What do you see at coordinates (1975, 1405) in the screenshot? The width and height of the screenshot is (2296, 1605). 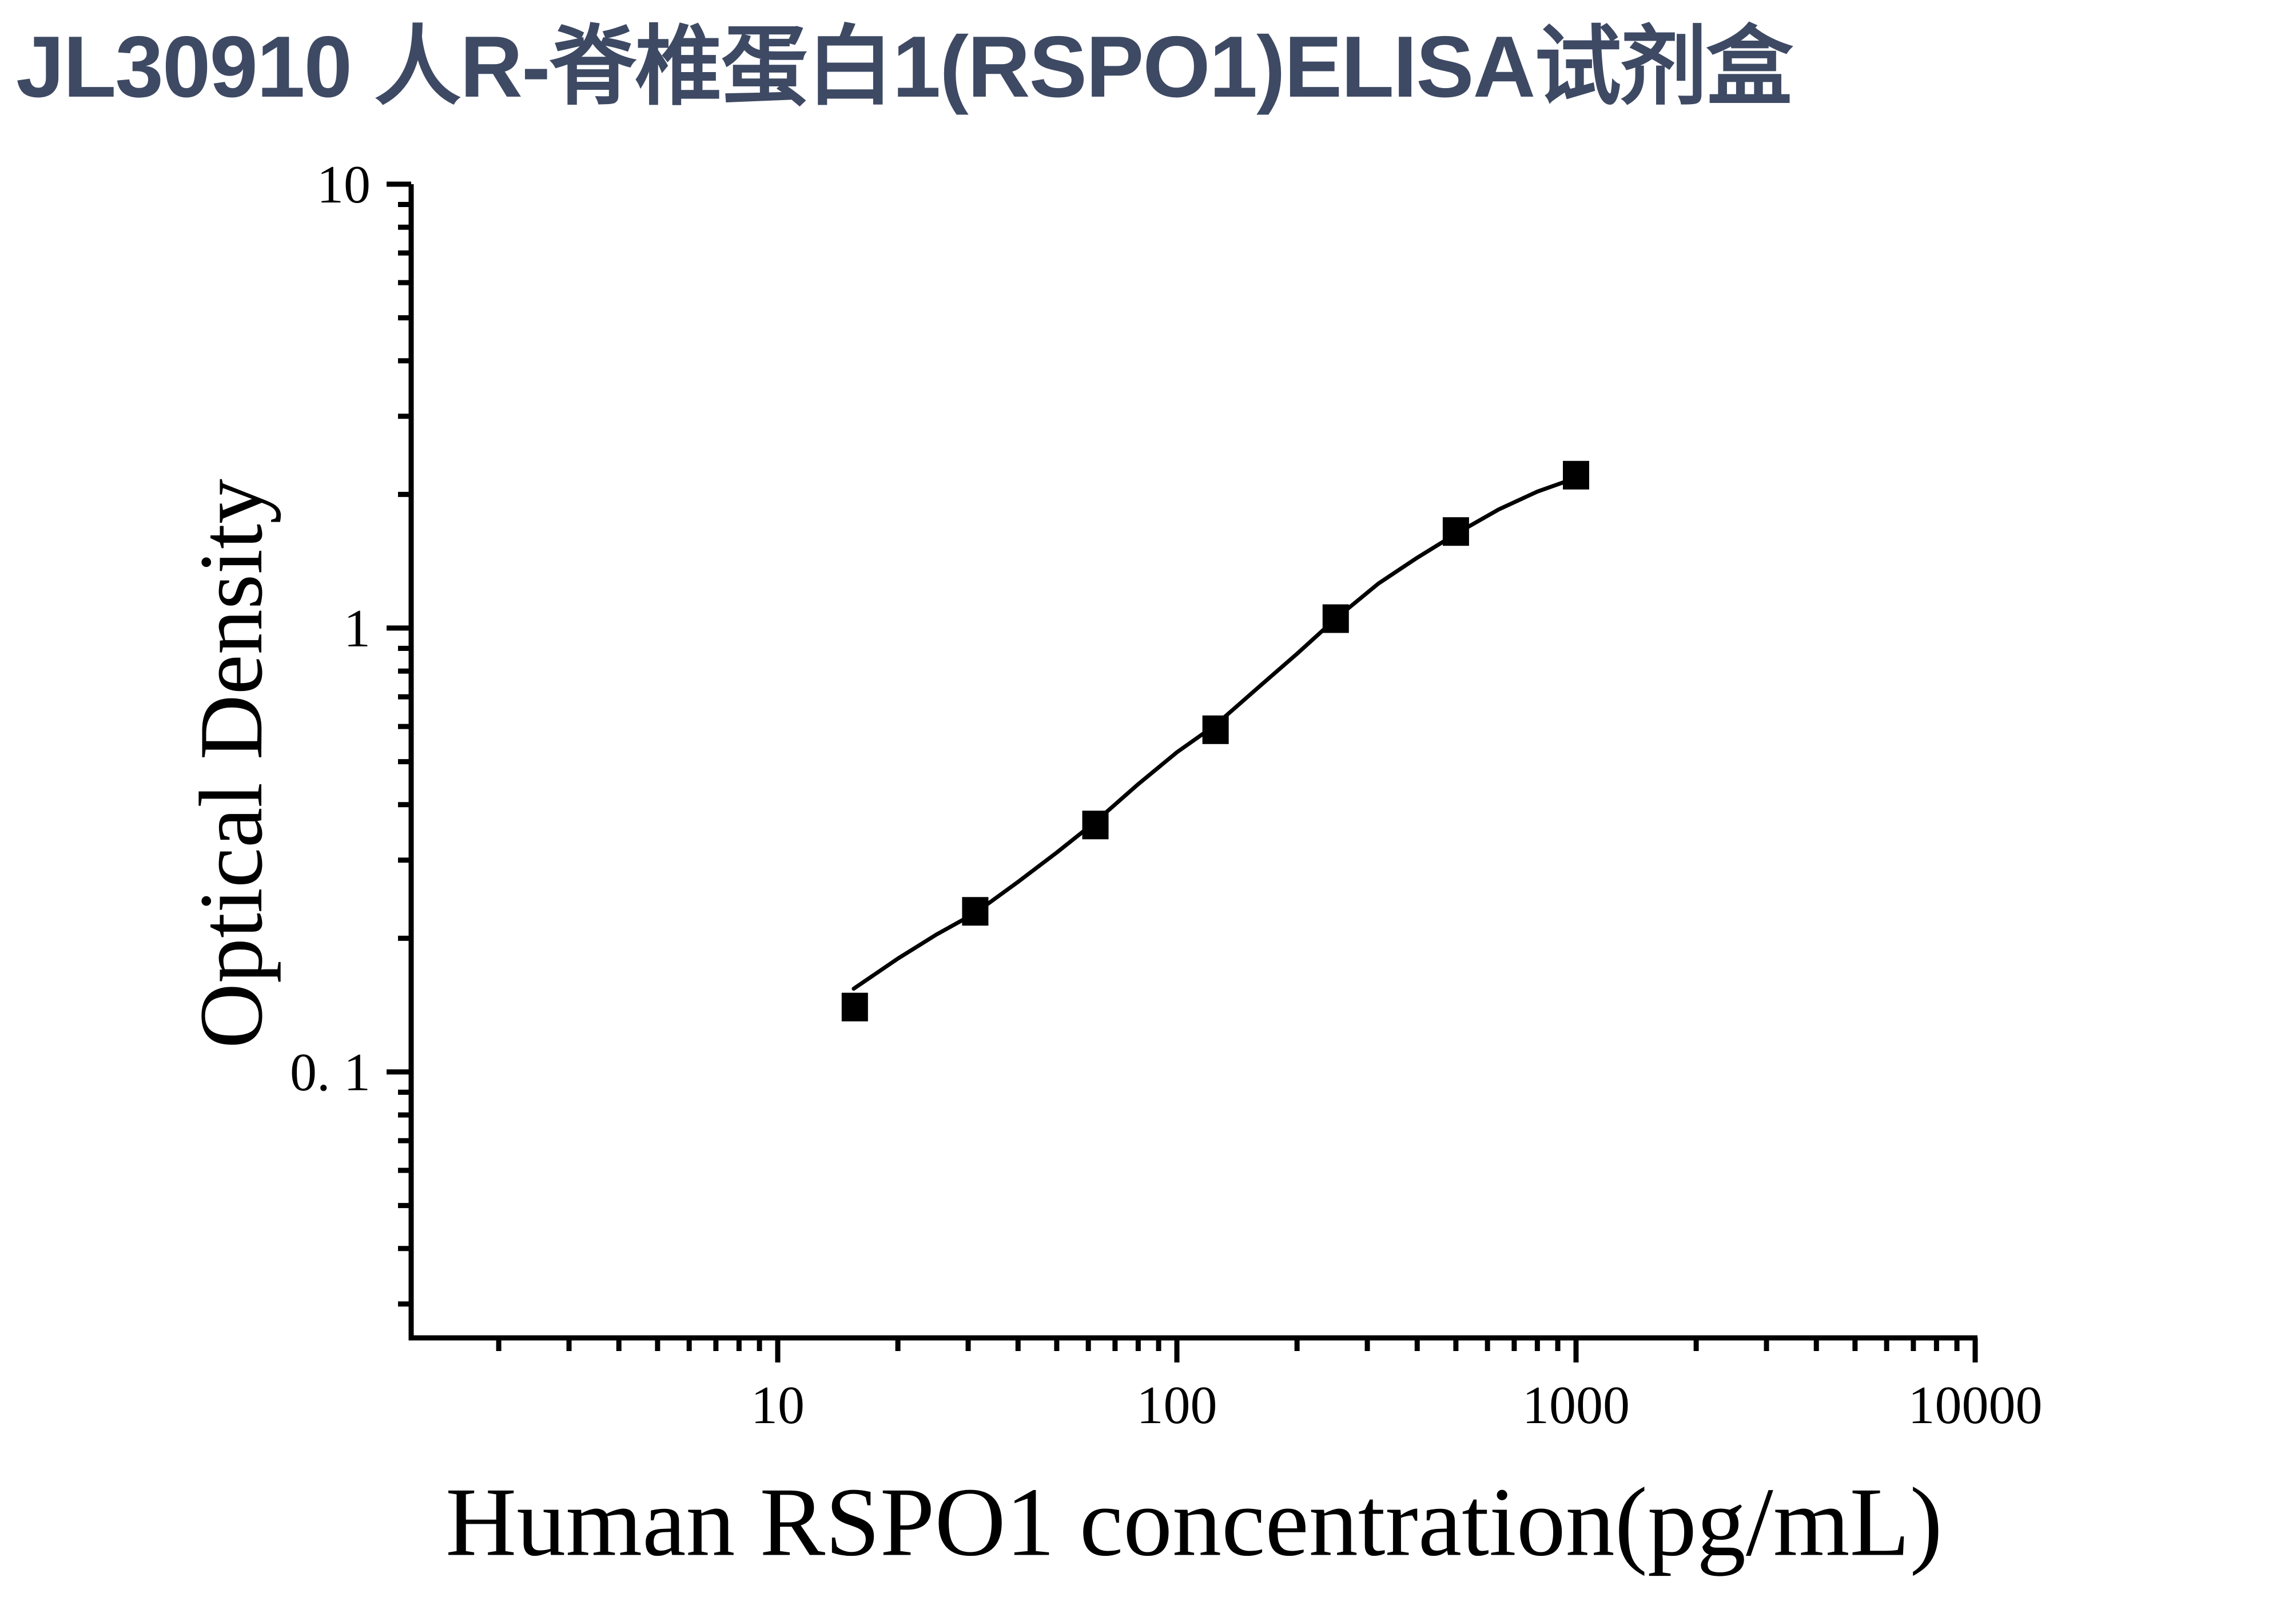 I see `x-tick-label: 10000` at bounding box center [1975, 1405].